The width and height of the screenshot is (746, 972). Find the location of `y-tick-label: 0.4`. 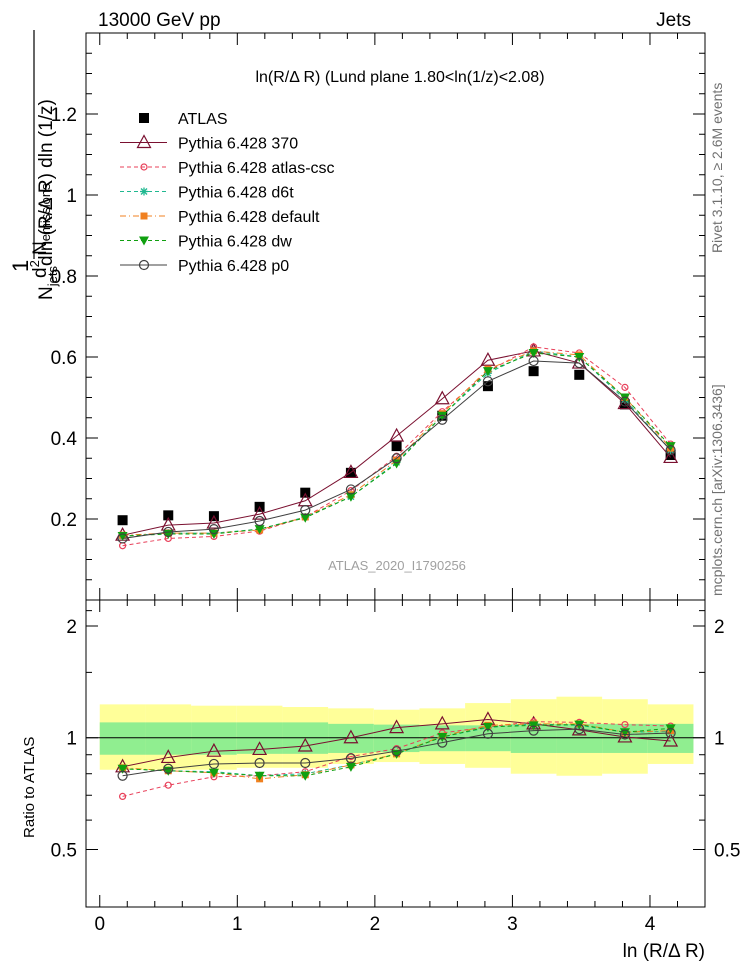

y-tick-label: 0.4 is located at coordinates (64, 439).